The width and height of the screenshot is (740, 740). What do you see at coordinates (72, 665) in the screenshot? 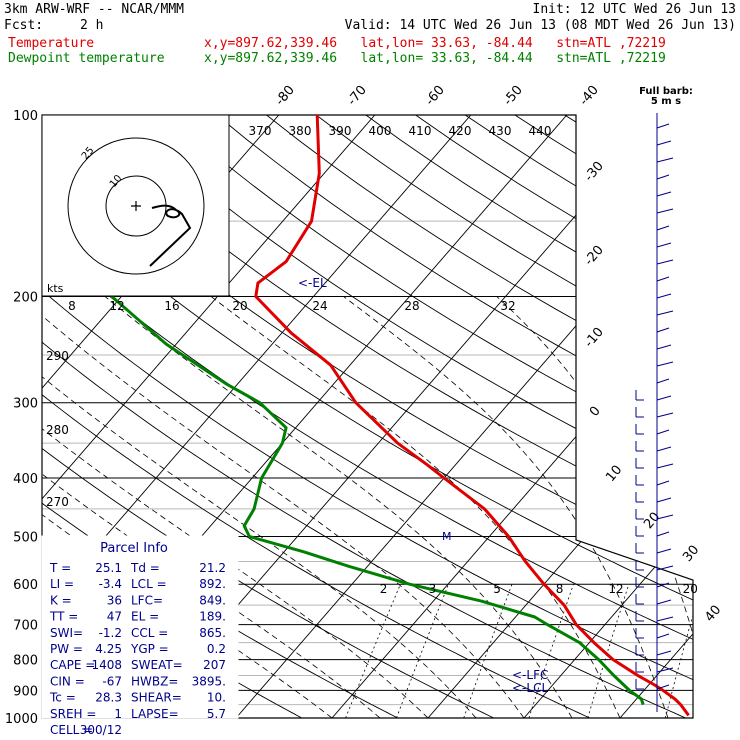
I see `parcel-row-label: CAPE =` at bounding box center [72, 665].